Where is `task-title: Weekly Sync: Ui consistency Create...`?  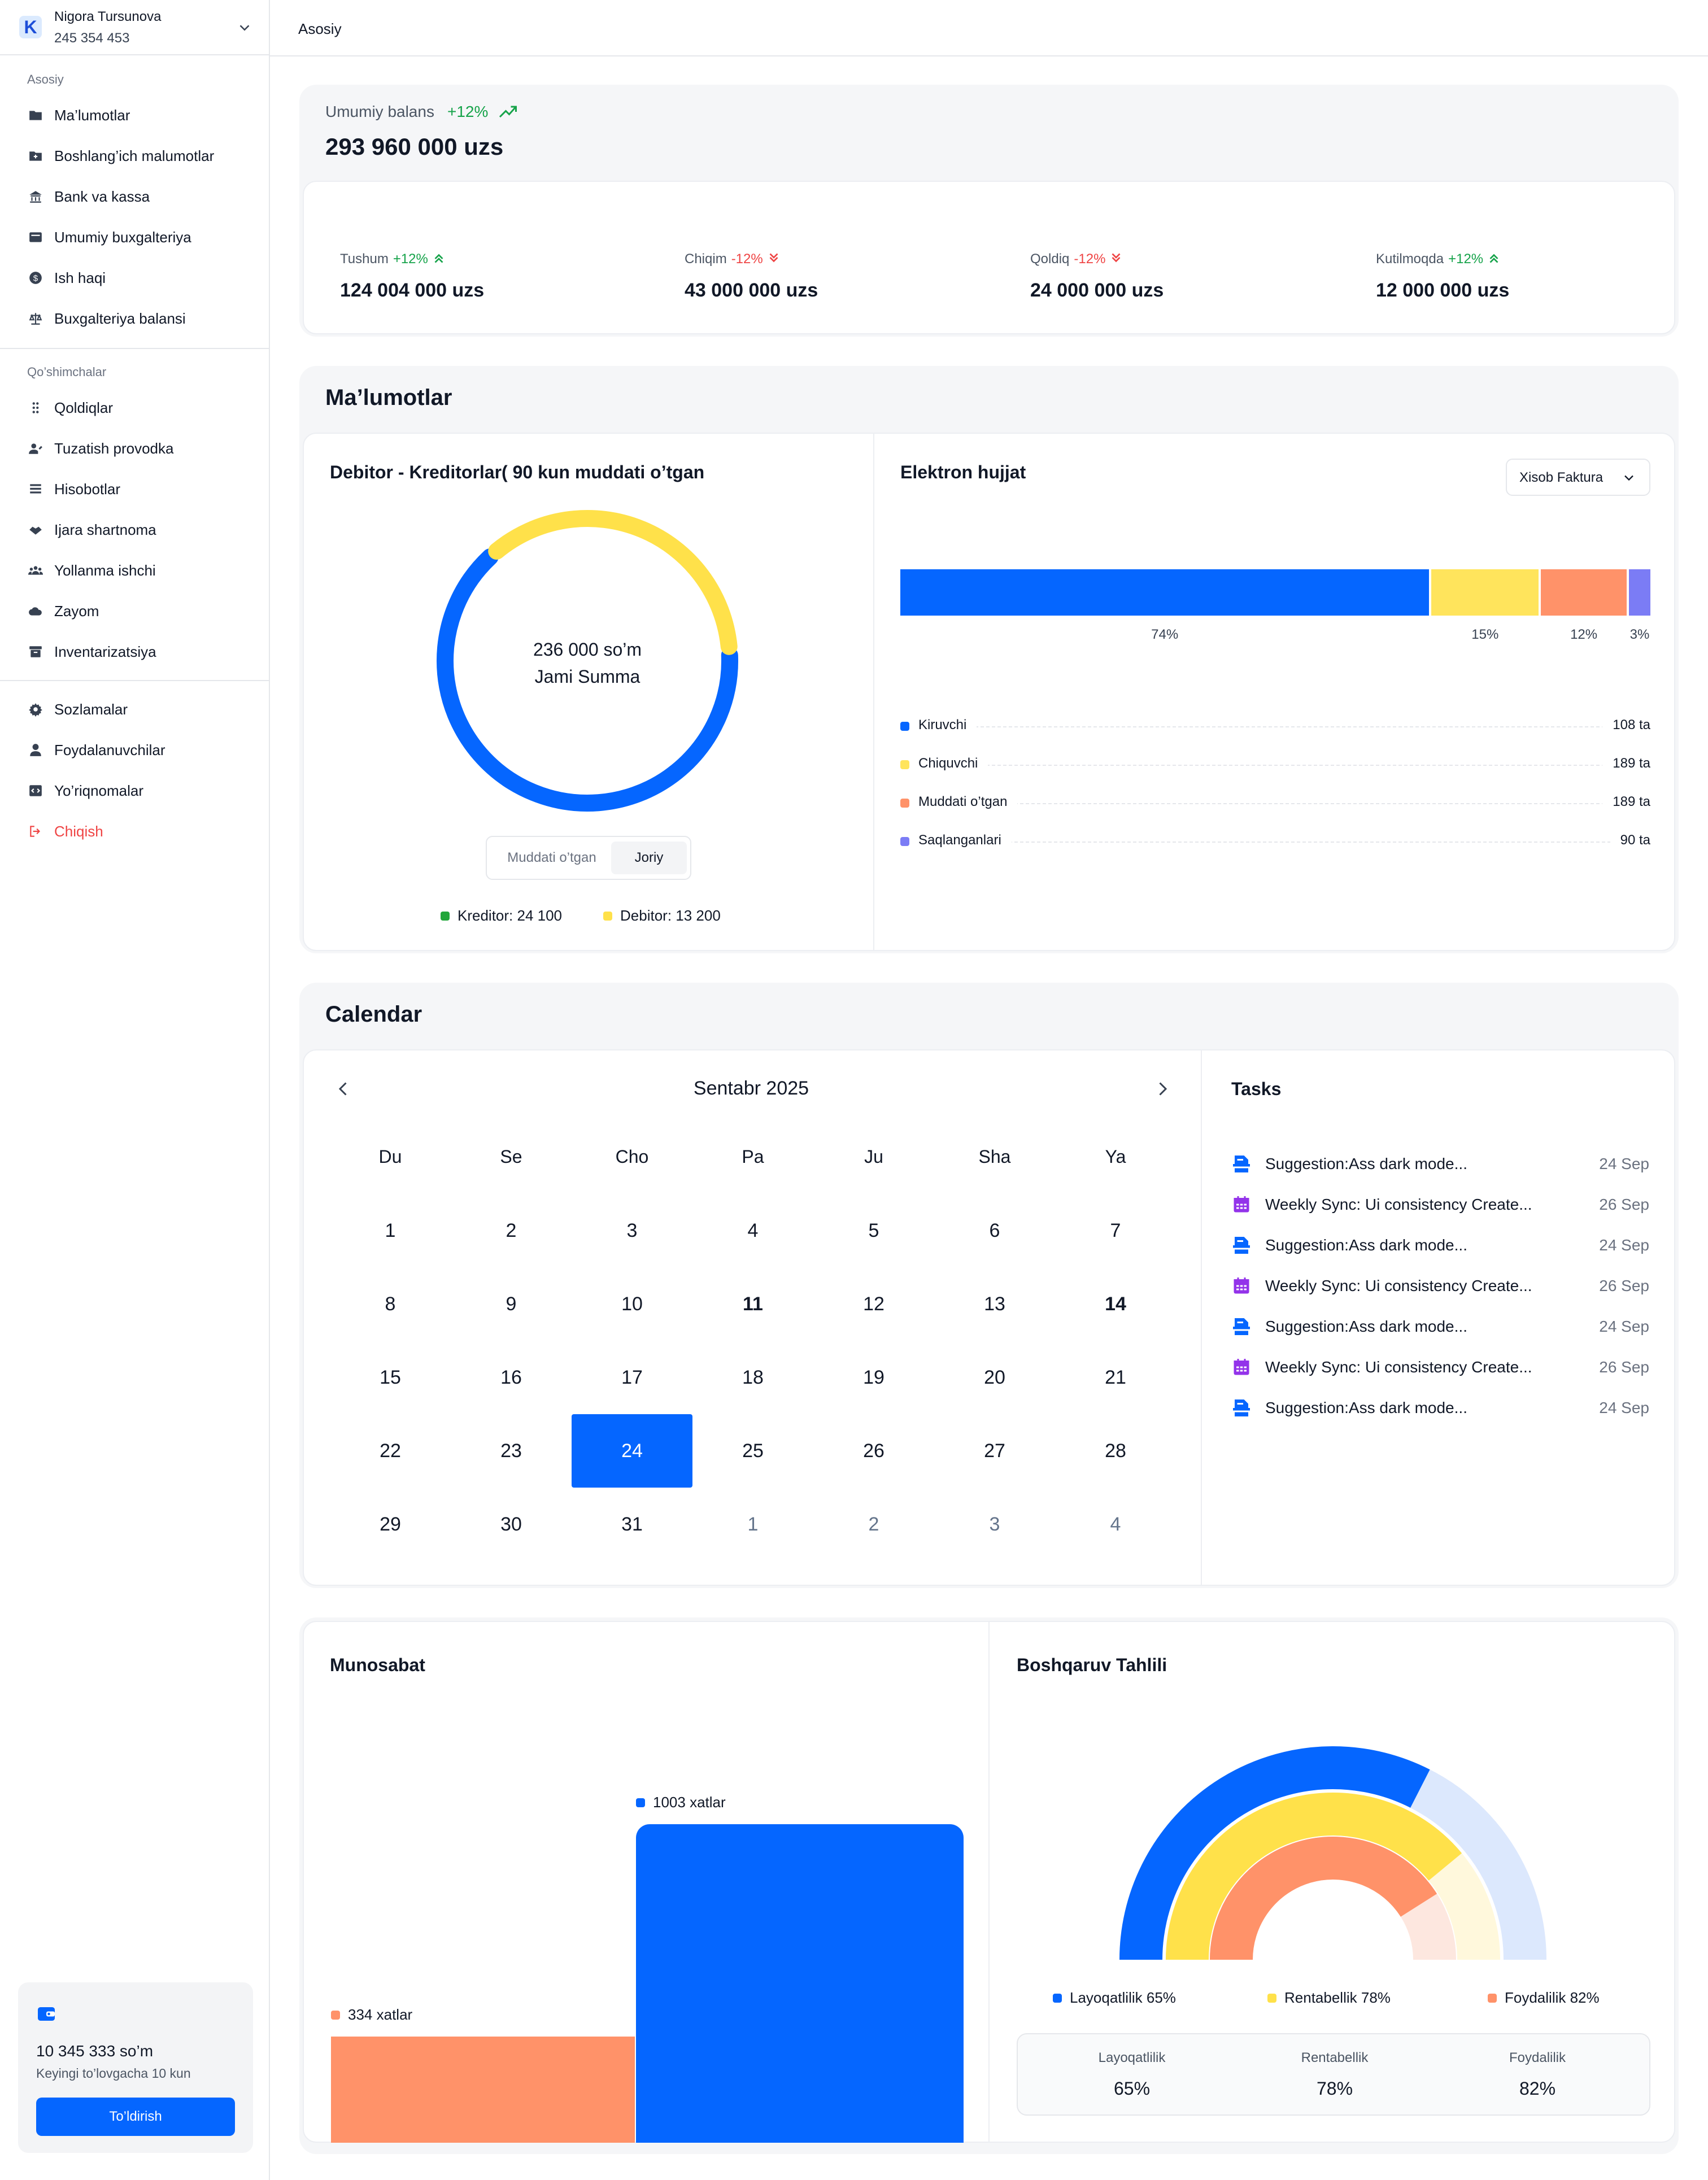 task-title: Weekly Sync: Ui consistency Create... is located at coordinates (1398, 1367).